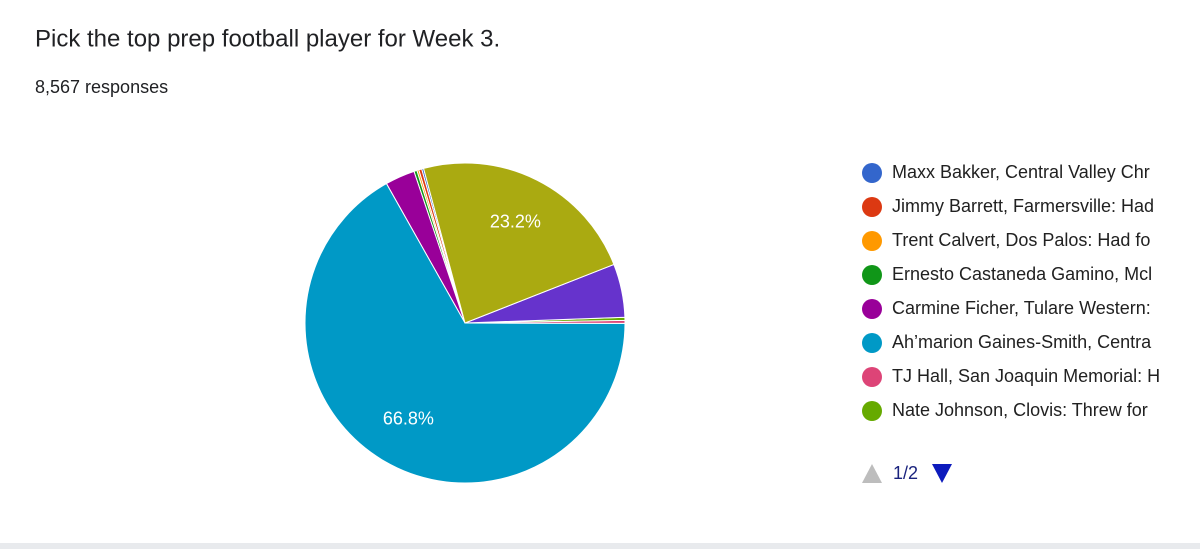  I want to click on slice-label: 66.8%, so click(408, 418).